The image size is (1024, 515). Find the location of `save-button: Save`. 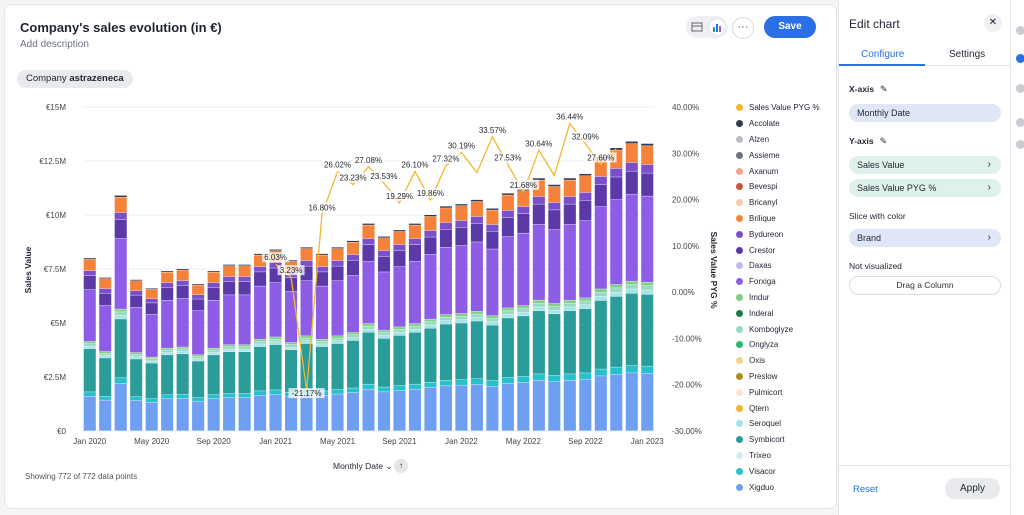

save-button: Save is located at coordinates (790, 27).